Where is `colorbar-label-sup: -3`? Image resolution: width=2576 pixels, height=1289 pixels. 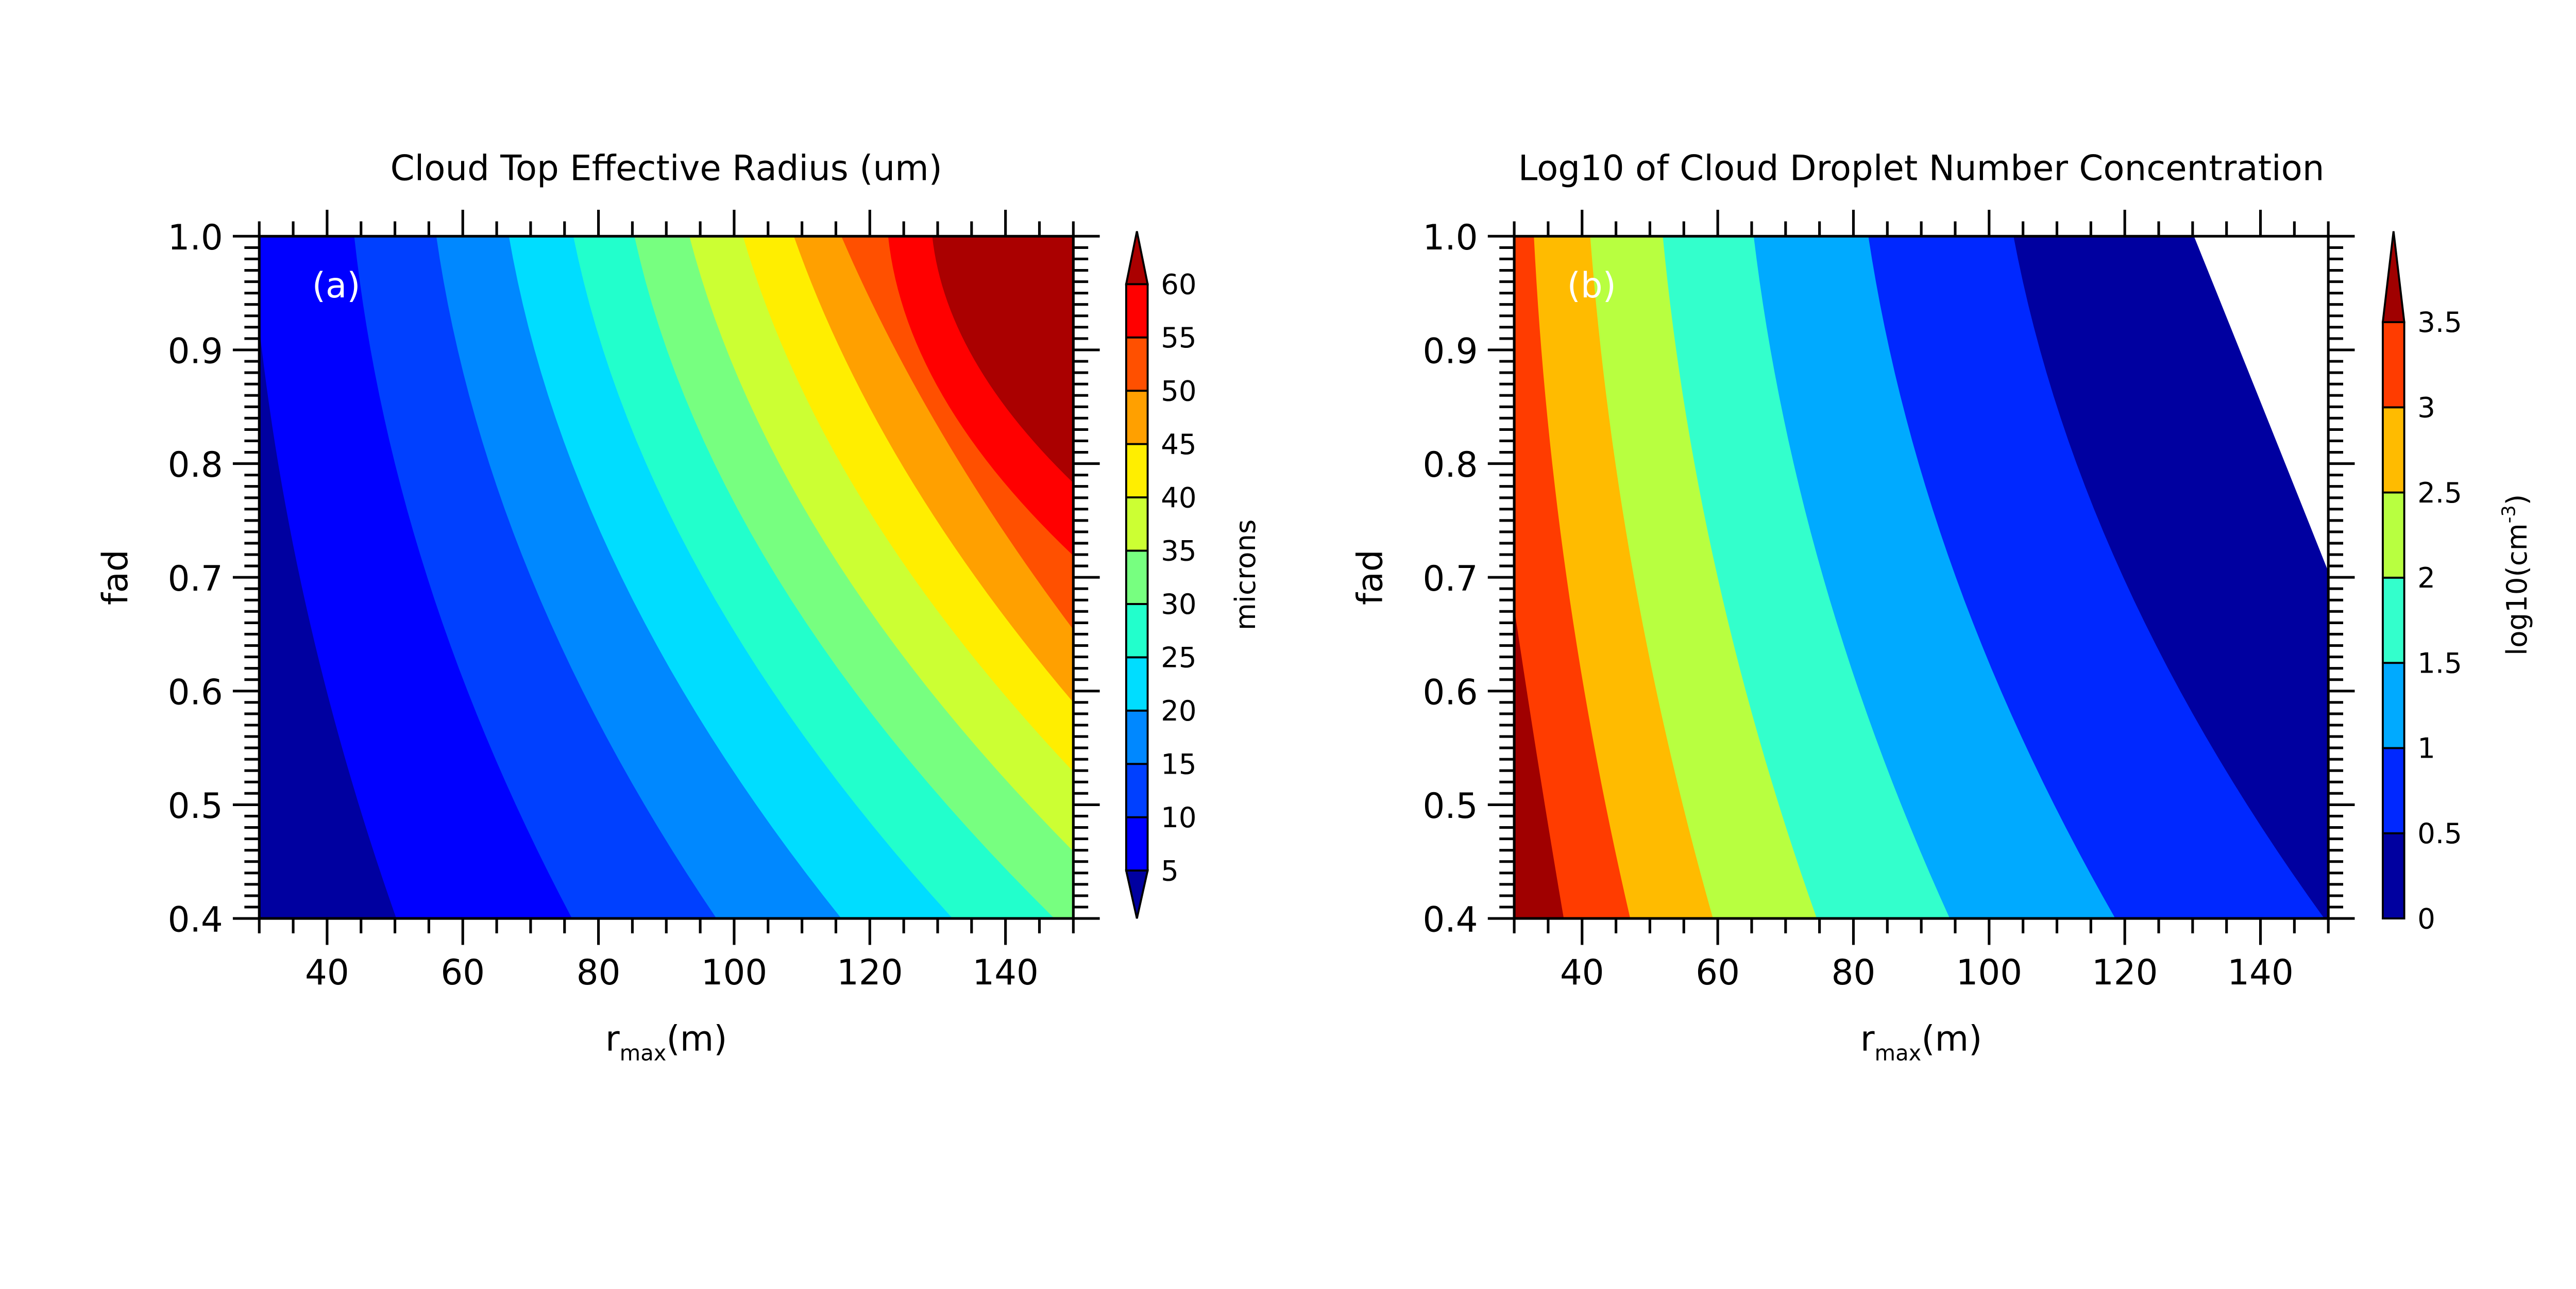 colorbar-label-sup: -3 is located at coordinates (2508, 514).